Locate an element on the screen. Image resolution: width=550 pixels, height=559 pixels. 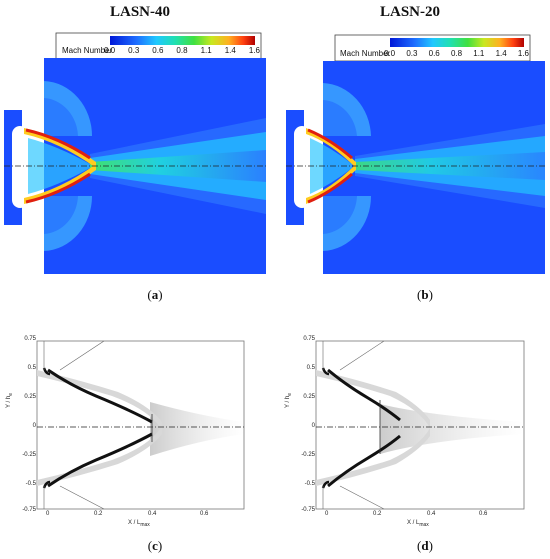
panel-c-xticks: 0 0.2 0.4 0.6 is located at coordinates (140, 516).